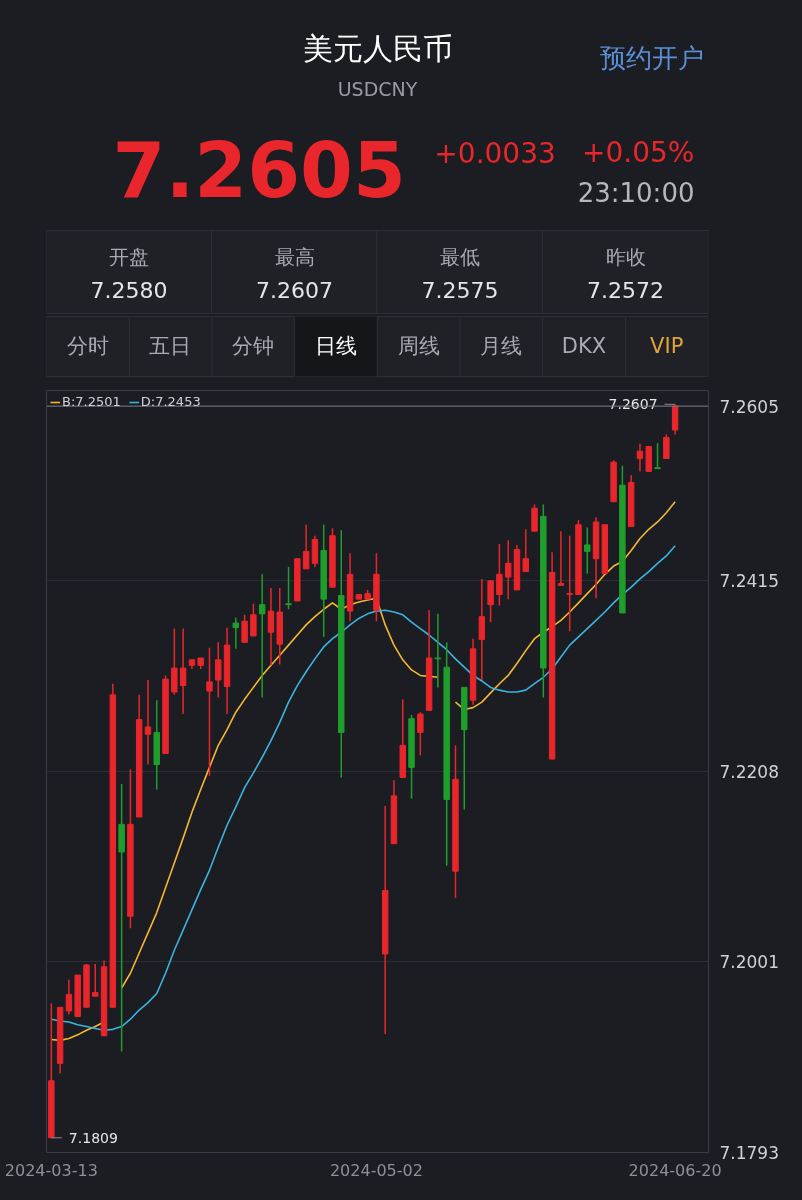 The image size is (802, 1200). What do you see at coordinates (749, 961) in the screenshot?
I see `y-tick-label: 7.2001` at bounding box center [749, 961].